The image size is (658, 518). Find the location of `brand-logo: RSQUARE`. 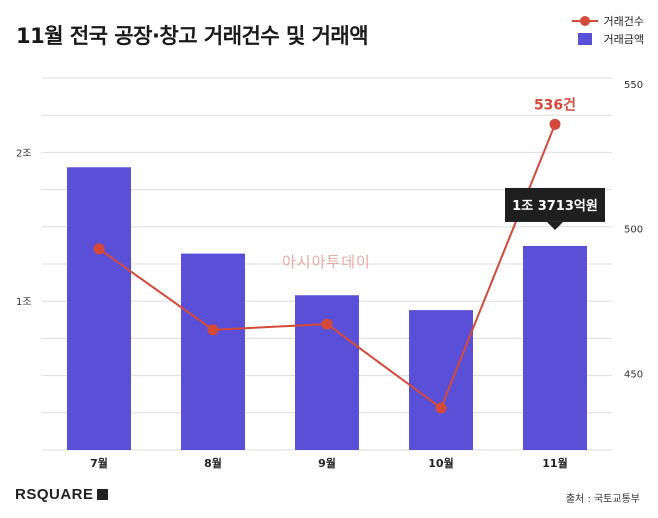

brand-logo: RSQUARE is located at coordinates (61, 494).